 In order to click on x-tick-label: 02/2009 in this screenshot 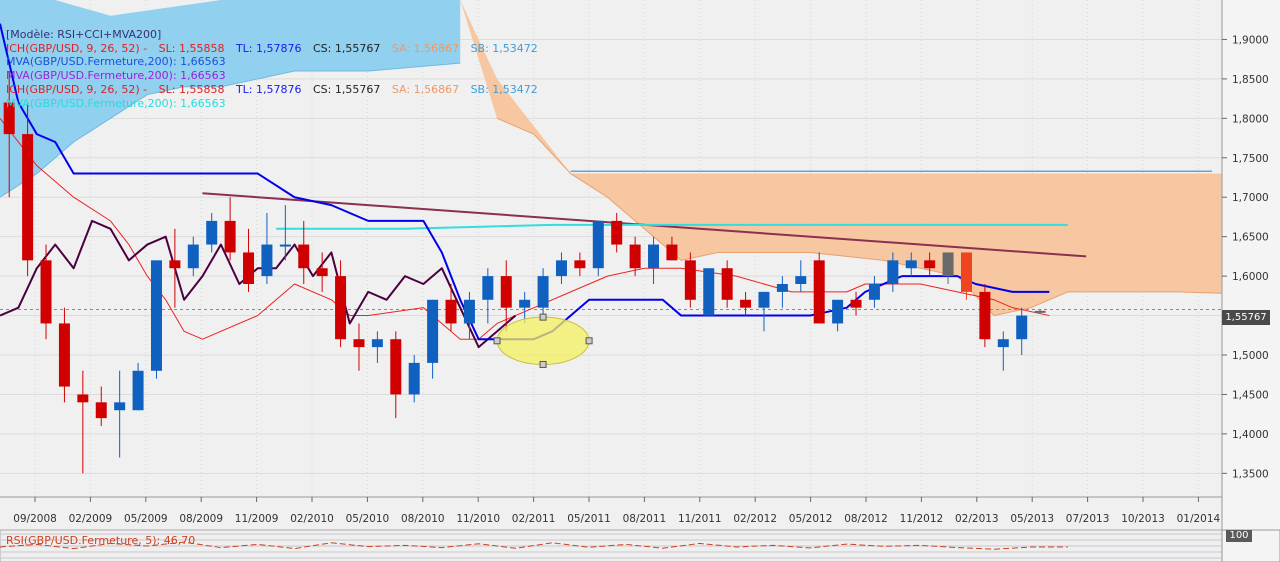, I will do `click(91, 519)`.